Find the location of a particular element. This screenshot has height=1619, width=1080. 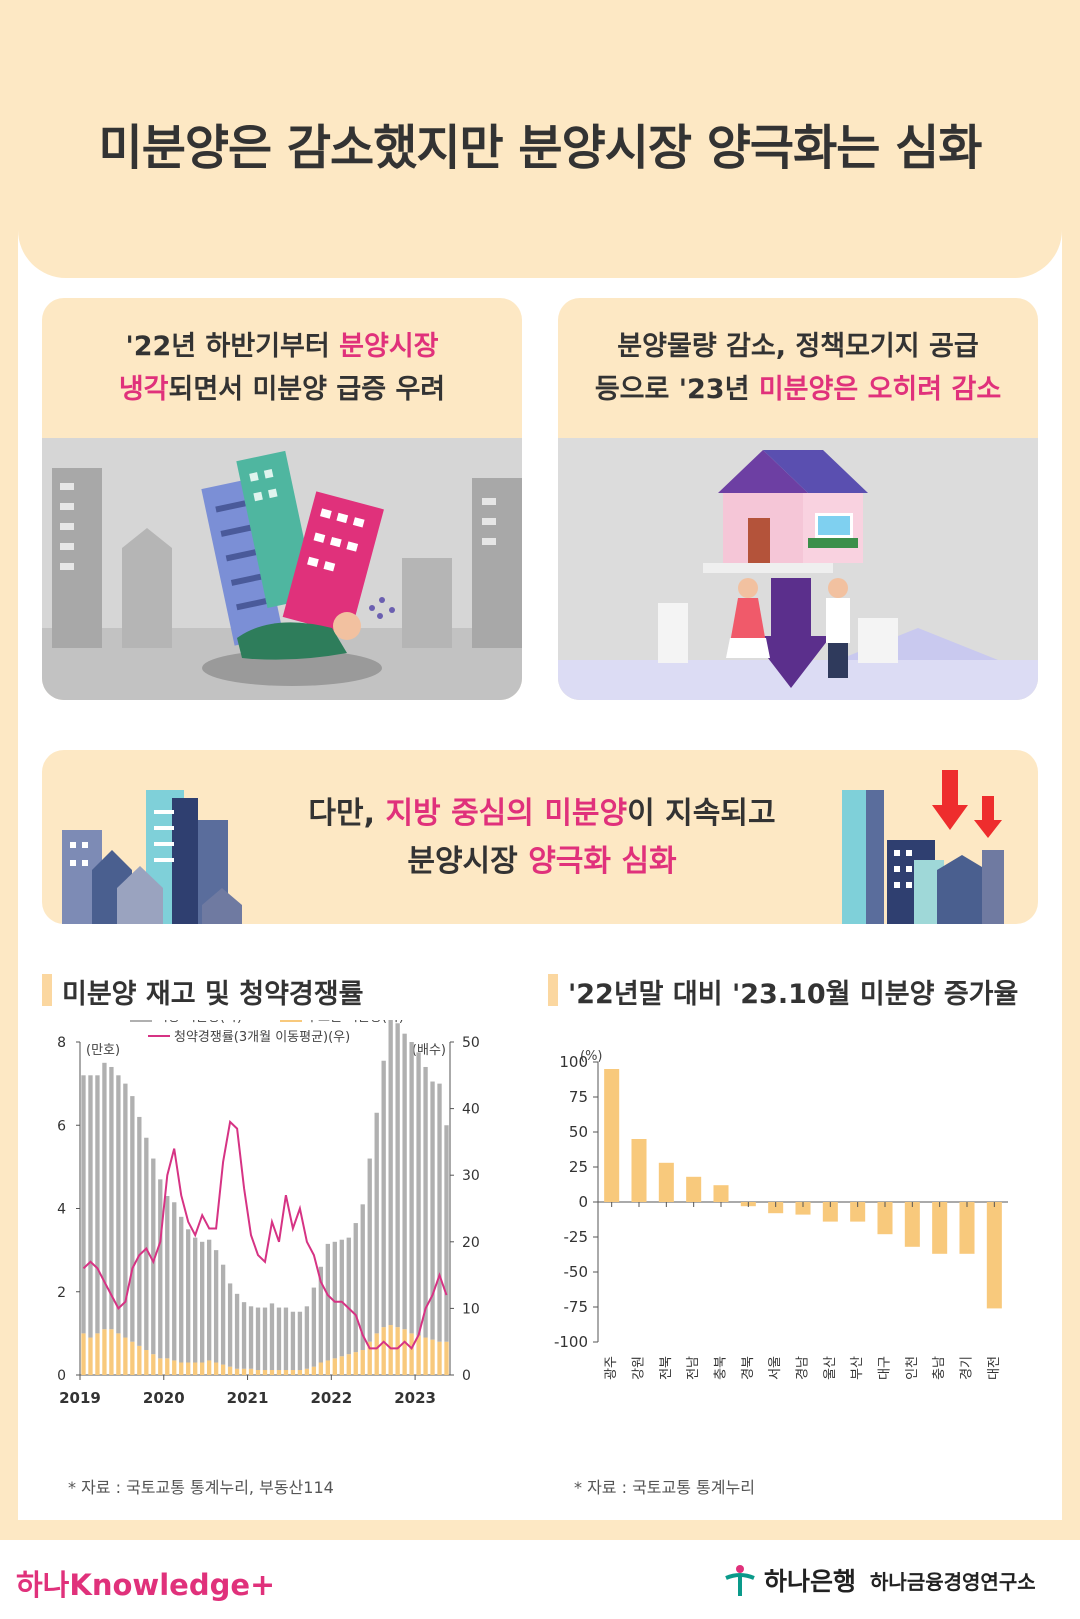

source-note-1: * 자료 : 국토교통 통계누리, 부동산114 is located at coordinates (201, 1487).